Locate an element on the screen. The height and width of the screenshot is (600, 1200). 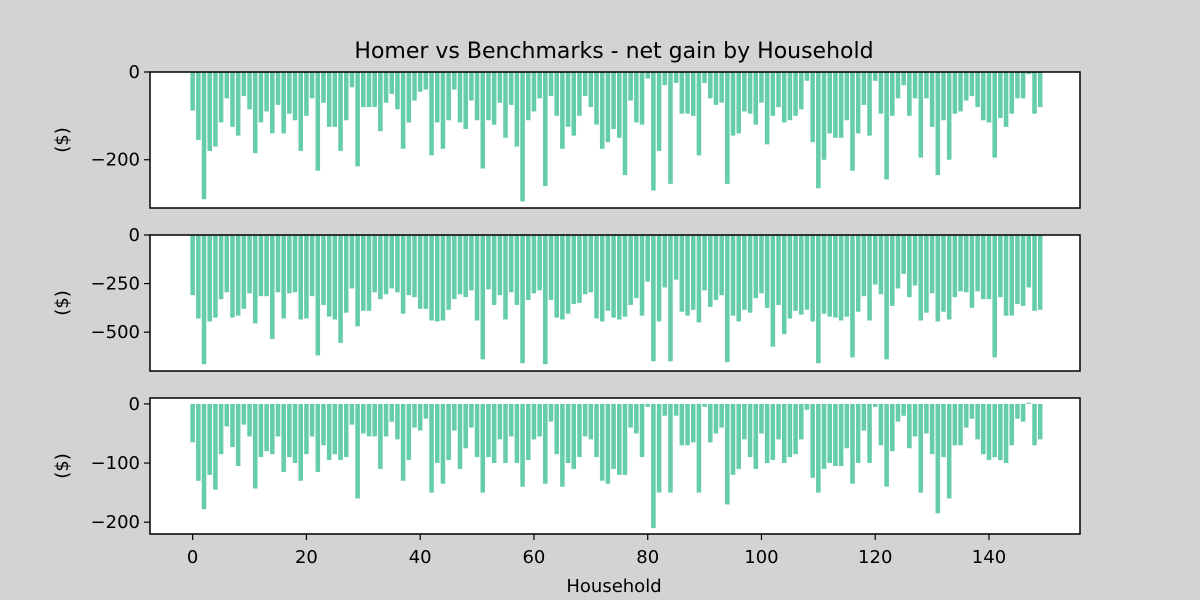
y-tick-label: 0 is located at coordinates (134, 404).